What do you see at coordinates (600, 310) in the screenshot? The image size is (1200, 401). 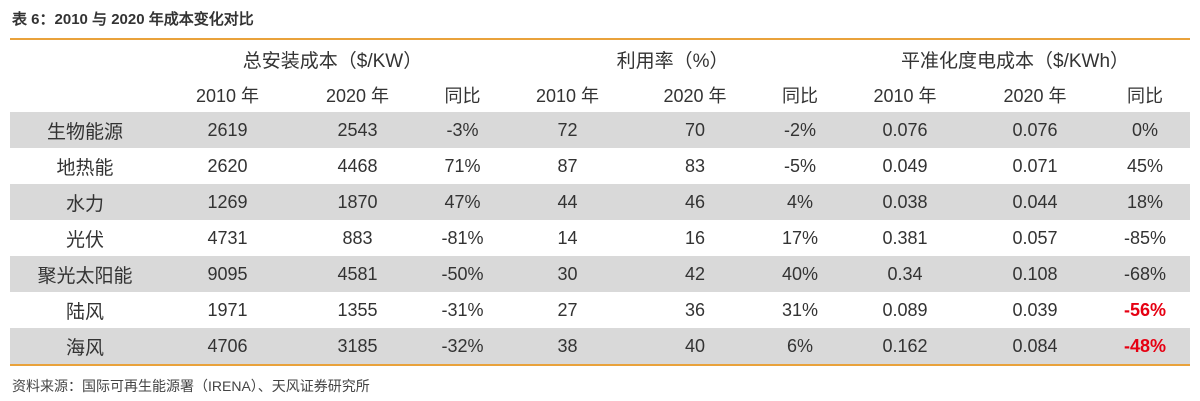 I see `data-row: 陆风 1971 1355 -31% 27 36 31% 0.089 0.039 -56%` at bounding box center [600, 310].